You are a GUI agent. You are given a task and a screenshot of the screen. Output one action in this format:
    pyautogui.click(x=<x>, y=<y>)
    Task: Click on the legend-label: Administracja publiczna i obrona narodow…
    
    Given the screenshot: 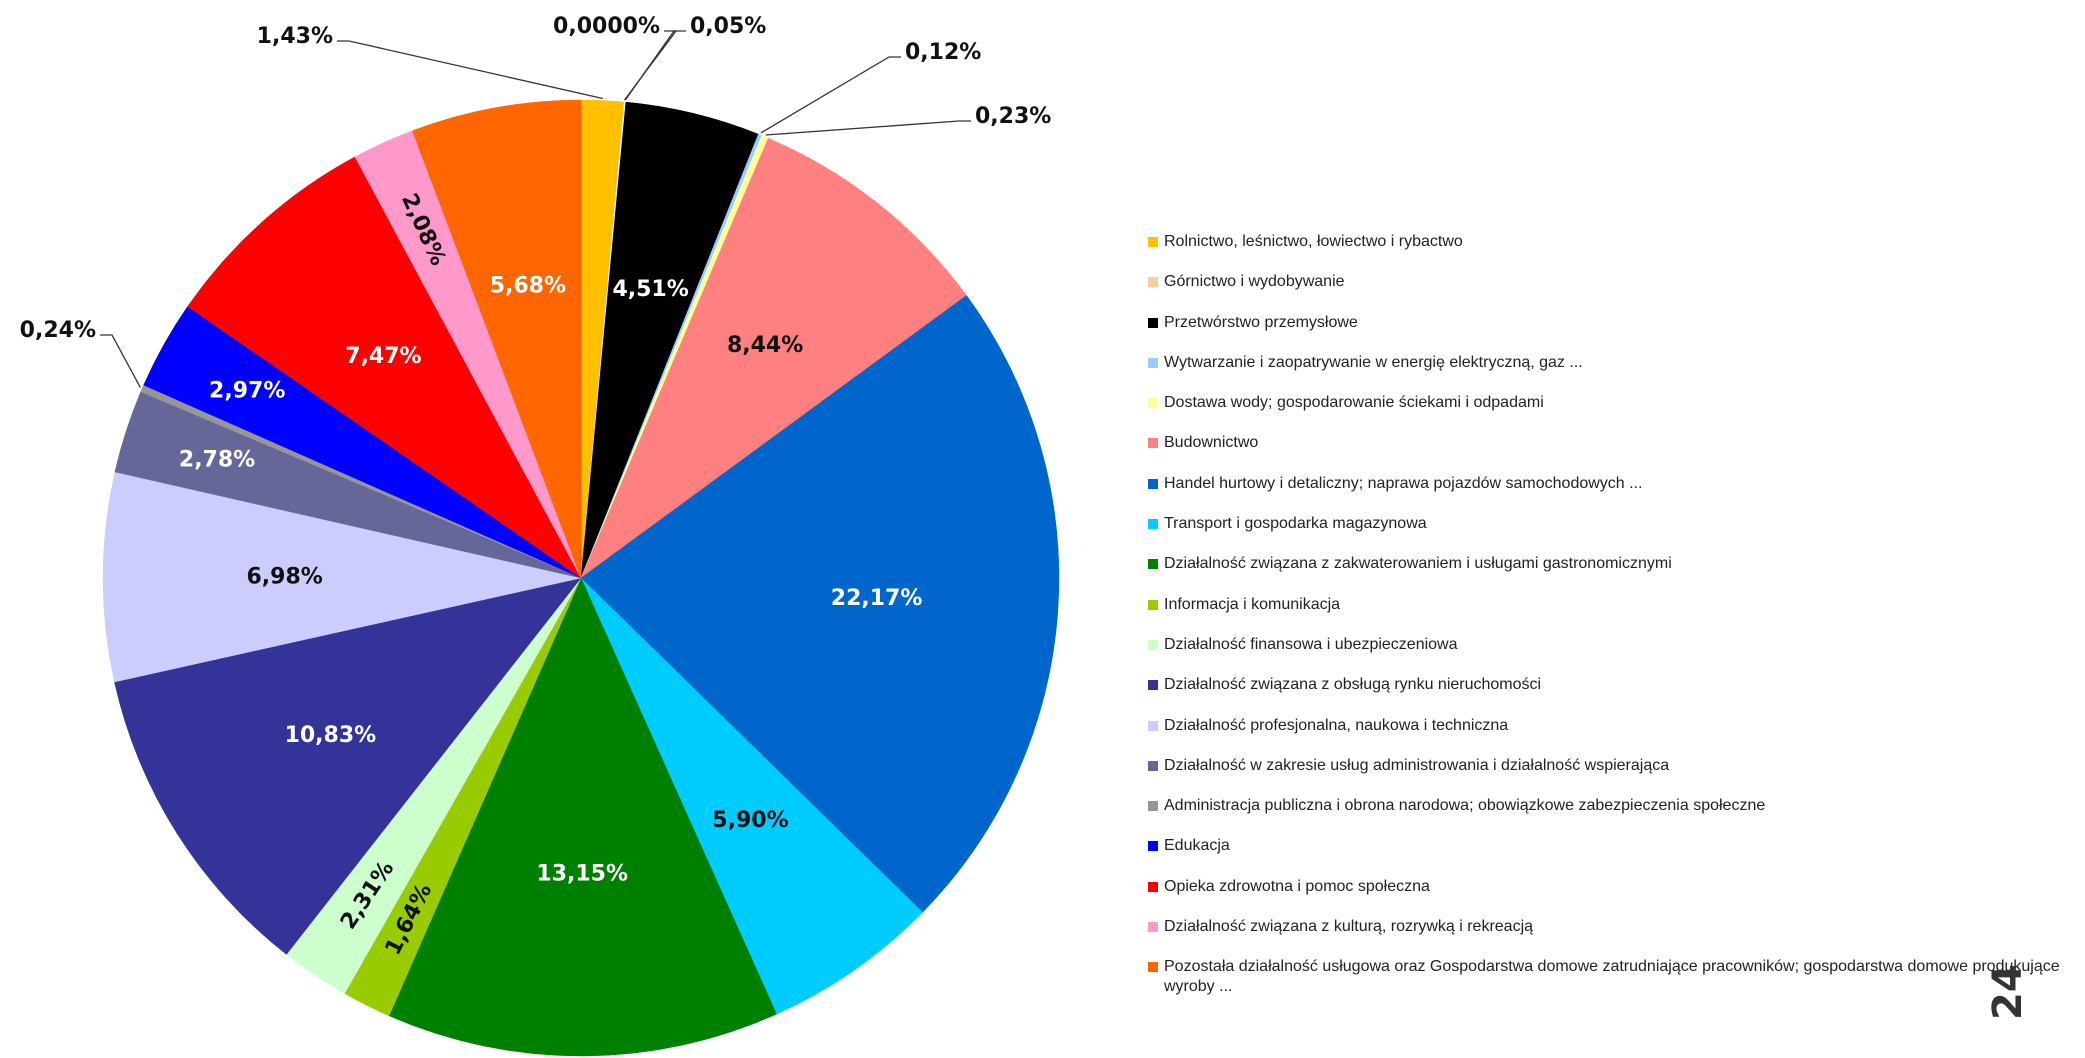 What is the action you would take?
    pyautogui.click(x=1465, y=806)
    